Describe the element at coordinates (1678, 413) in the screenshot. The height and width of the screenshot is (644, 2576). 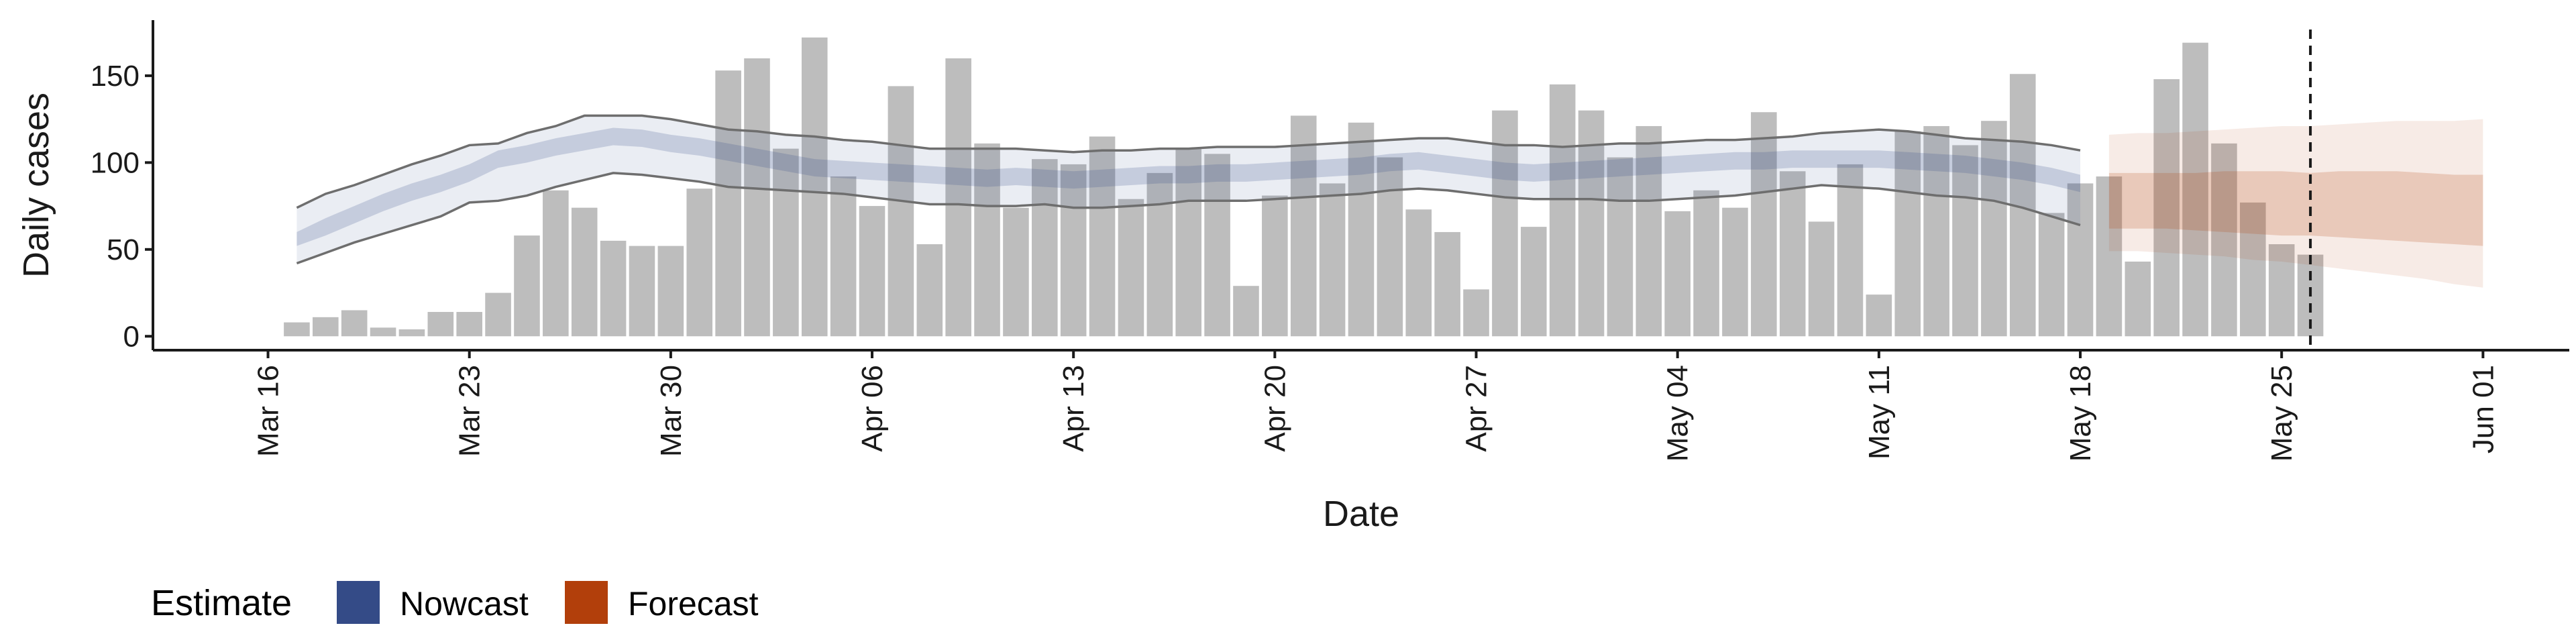
I see `x-tick-label: May 04` at that location.